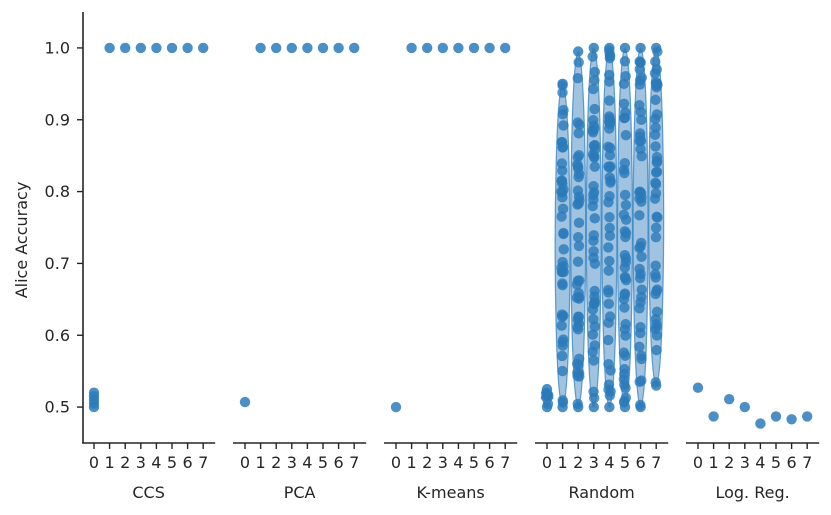  What do you see at coordinates (601, 492) in the screenshot?
I see `panel-label: Random` at bounding box center [601, 492].